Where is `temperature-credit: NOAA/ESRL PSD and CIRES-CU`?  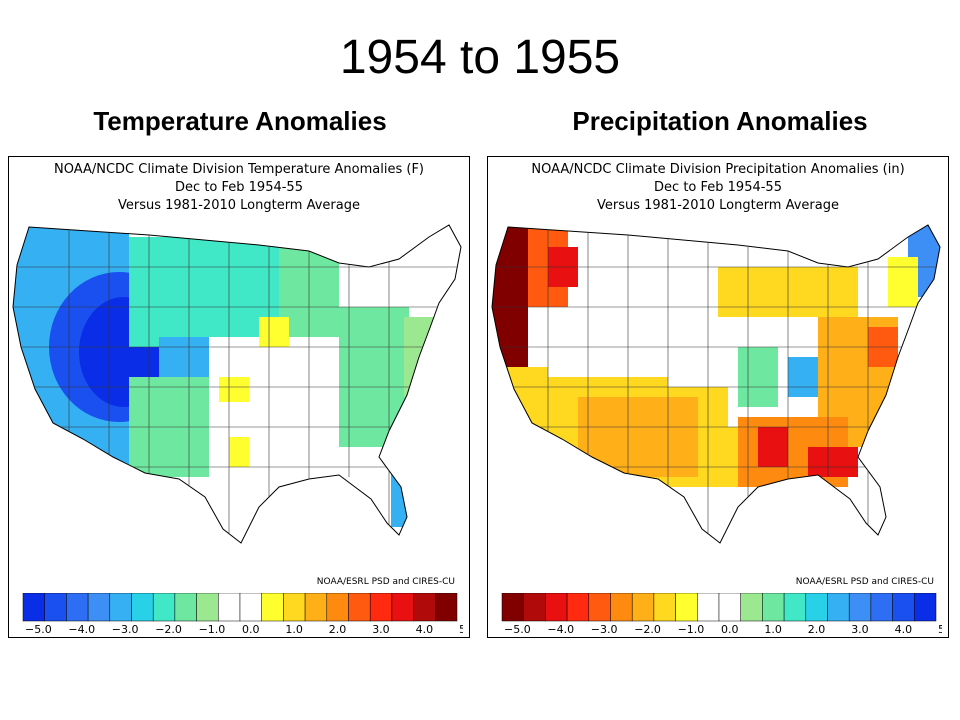
temperature-credit: NOAA/ESRL PSD and CIRES-CU is located at coordinates (385, 582).